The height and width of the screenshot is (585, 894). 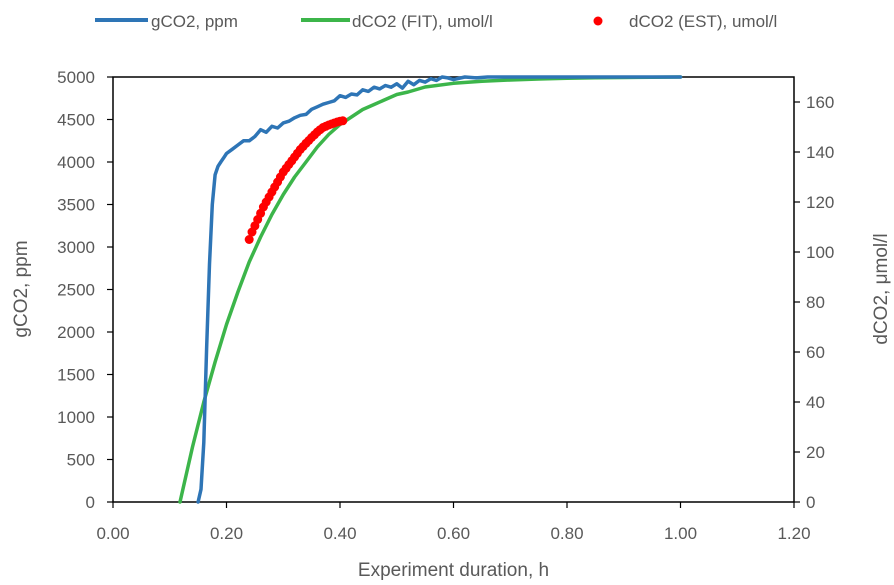 I want to click on x-tick-label: 1.20, so click(x=793, y=533).